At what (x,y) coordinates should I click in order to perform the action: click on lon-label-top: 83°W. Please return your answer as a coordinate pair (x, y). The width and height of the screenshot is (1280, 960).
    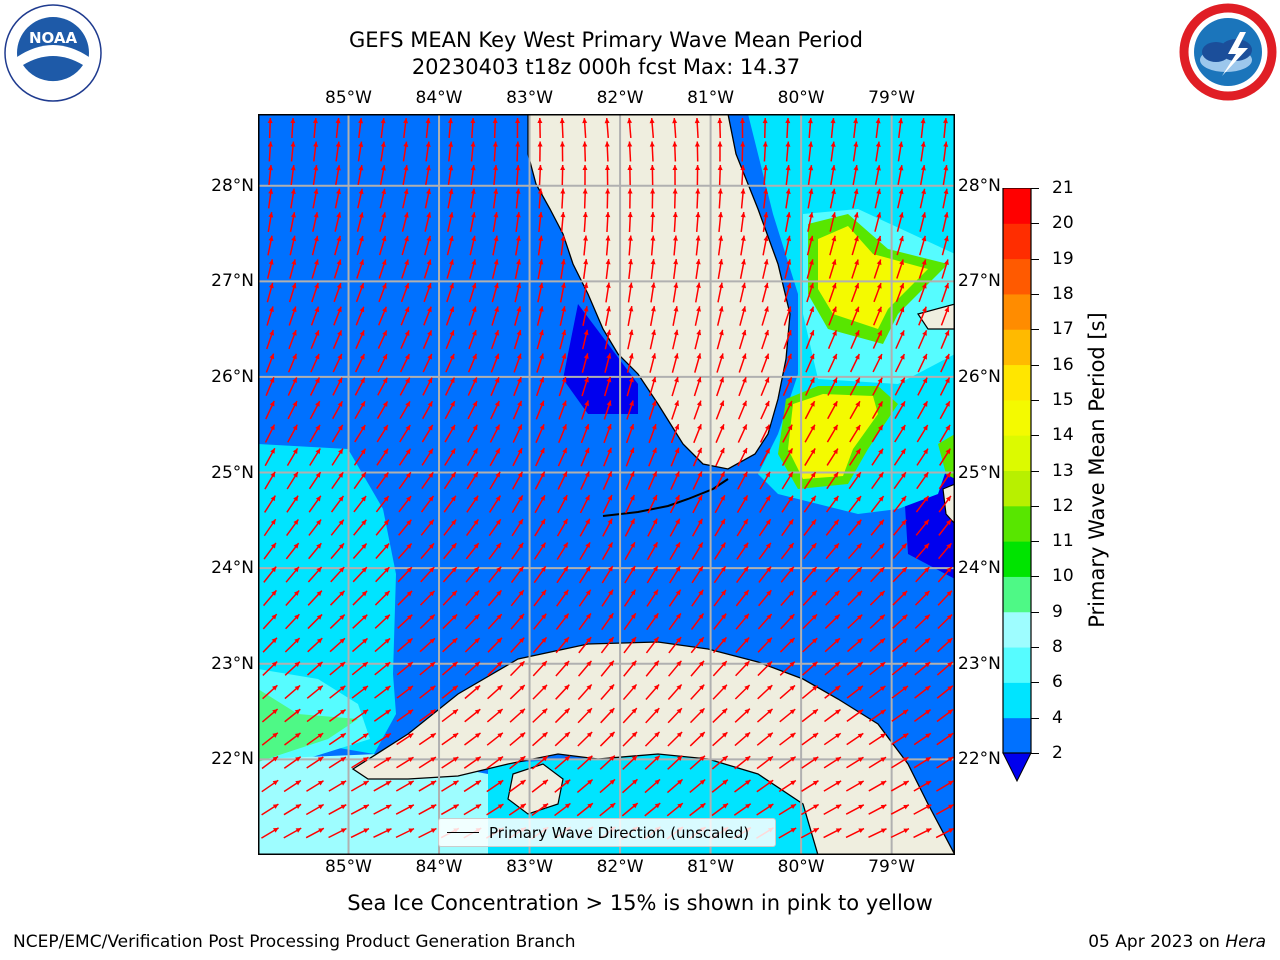
    Looking at the image, I should click on (530, 98).